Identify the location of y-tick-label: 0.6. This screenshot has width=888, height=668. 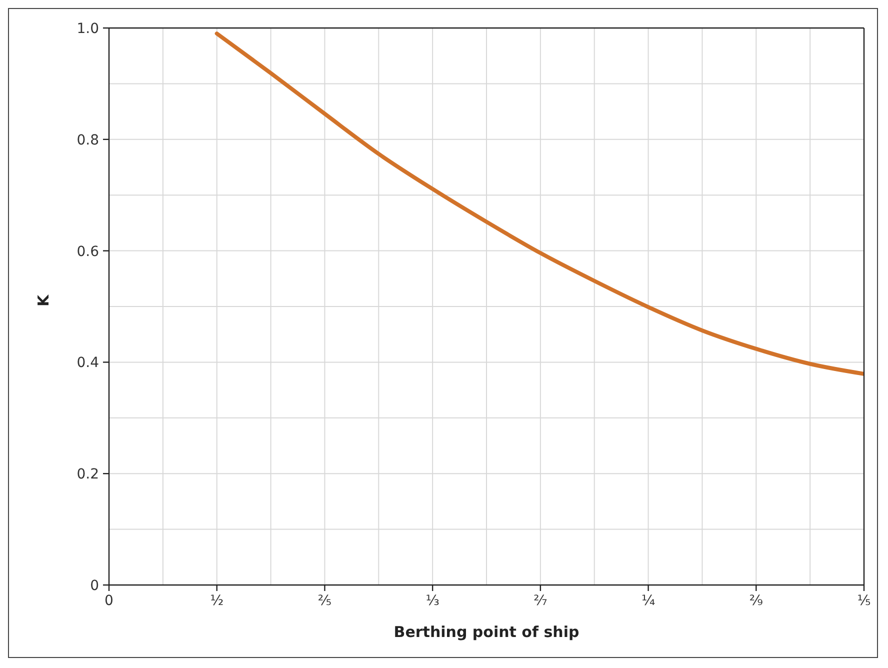
(88, 252).